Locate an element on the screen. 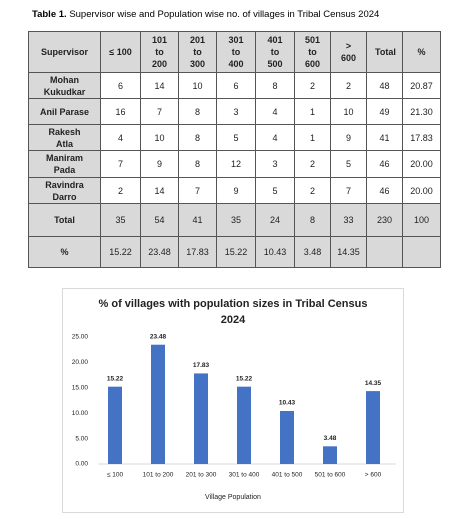  cell: 100 is located at coordinates (421, 220).